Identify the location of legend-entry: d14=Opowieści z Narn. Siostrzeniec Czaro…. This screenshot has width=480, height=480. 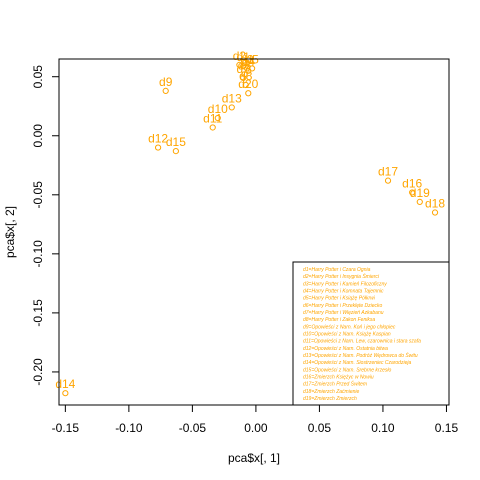
(357, 363).